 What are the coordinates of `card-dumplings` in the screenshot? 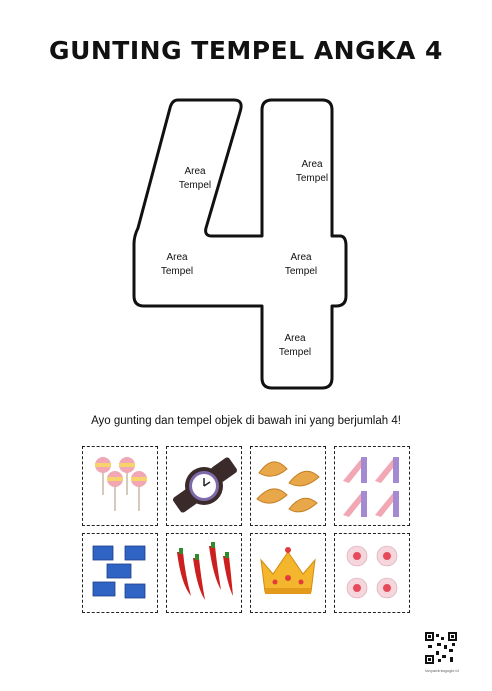 It's located at (288, 486).